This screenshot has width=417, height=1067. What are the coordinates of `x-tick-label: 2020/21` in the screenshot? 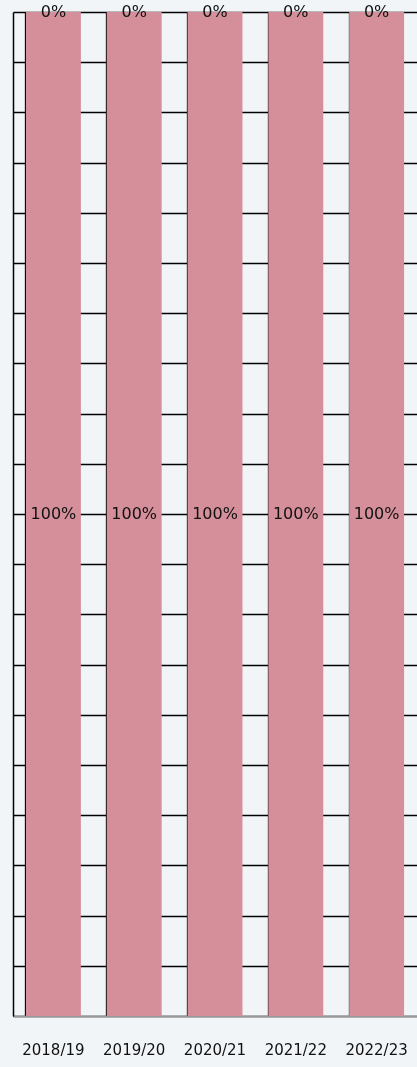 It's located at (215, 1049).